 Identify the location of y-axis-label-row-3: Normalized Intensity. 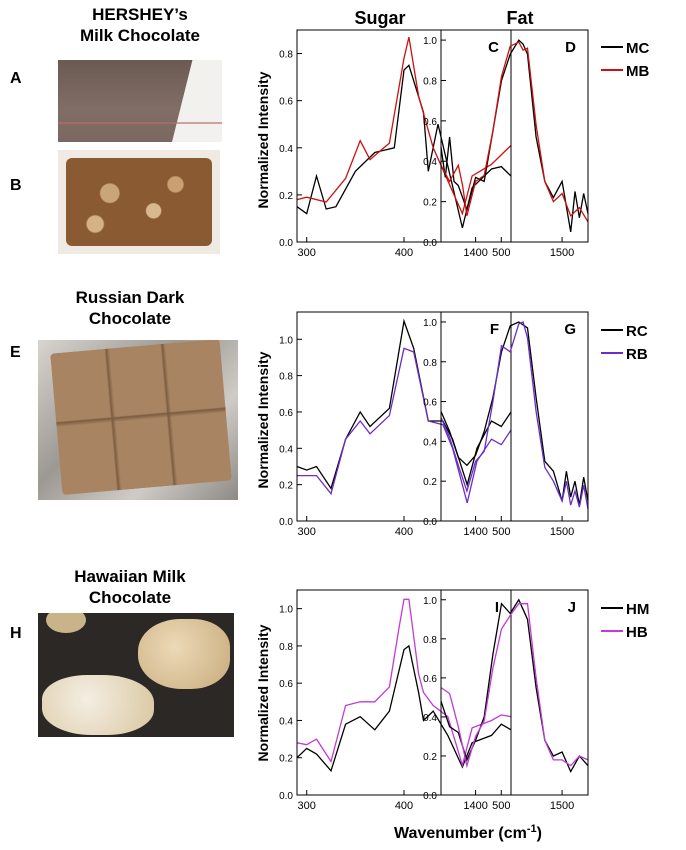
(263, 692).